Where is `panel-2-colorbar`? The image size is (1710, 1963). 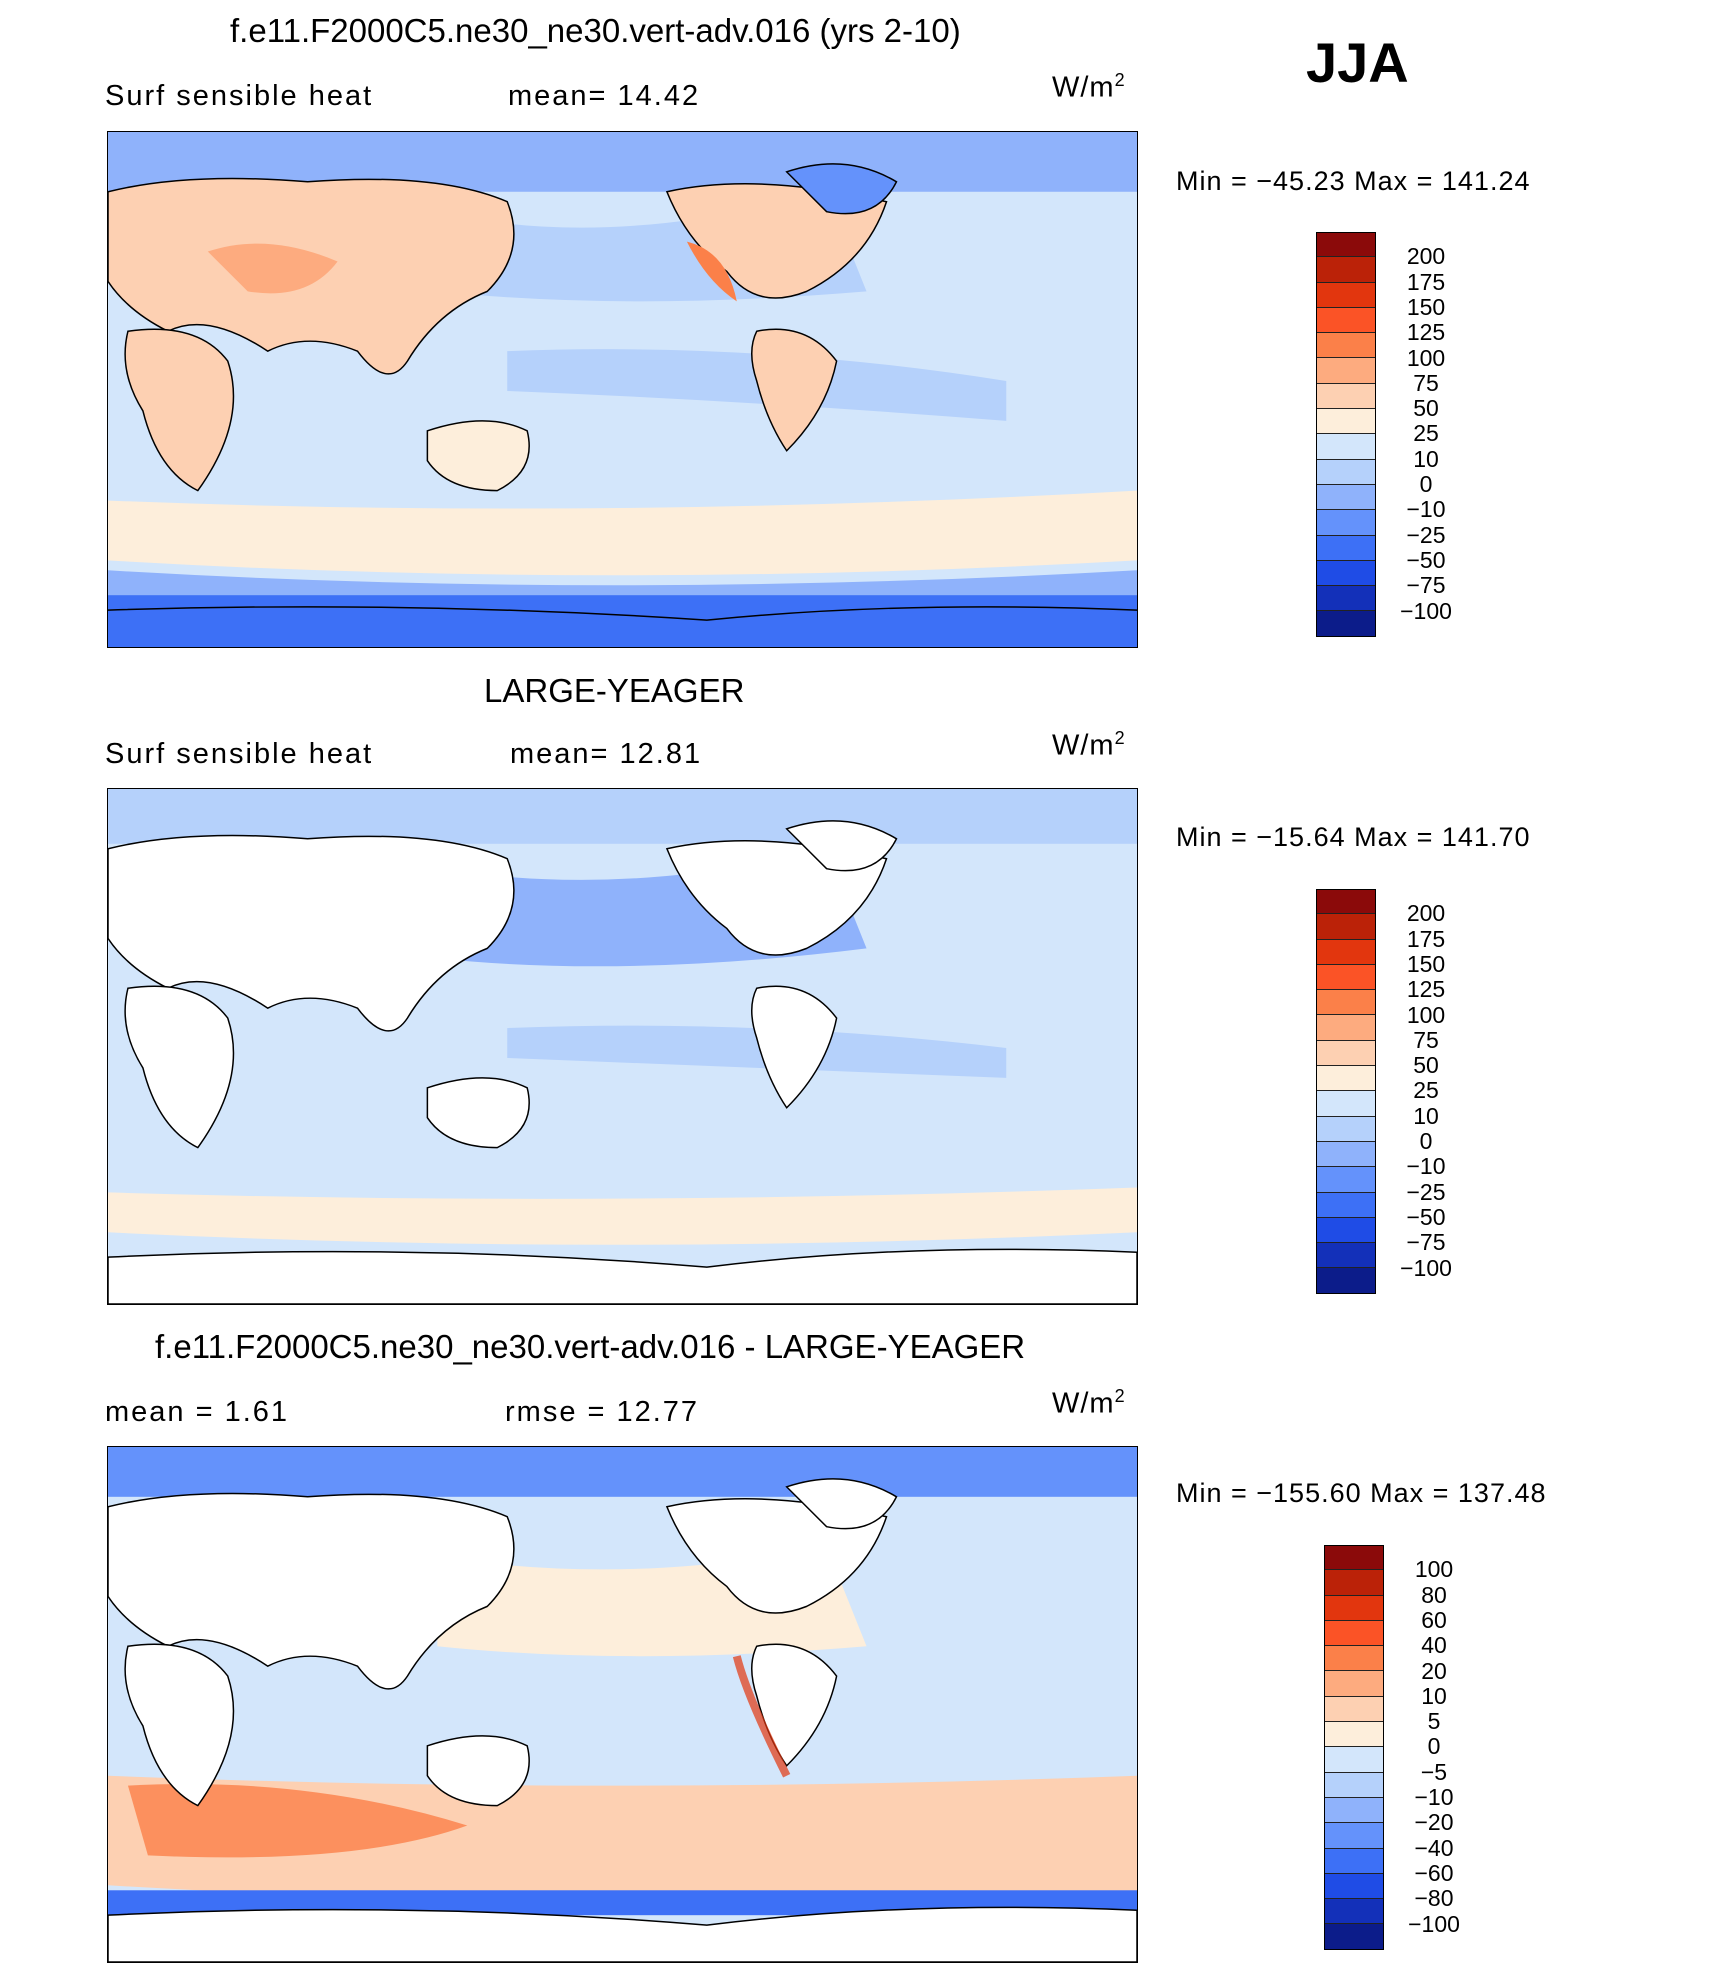 panel-2-colorbar is located at coordinates (1346, 1091).